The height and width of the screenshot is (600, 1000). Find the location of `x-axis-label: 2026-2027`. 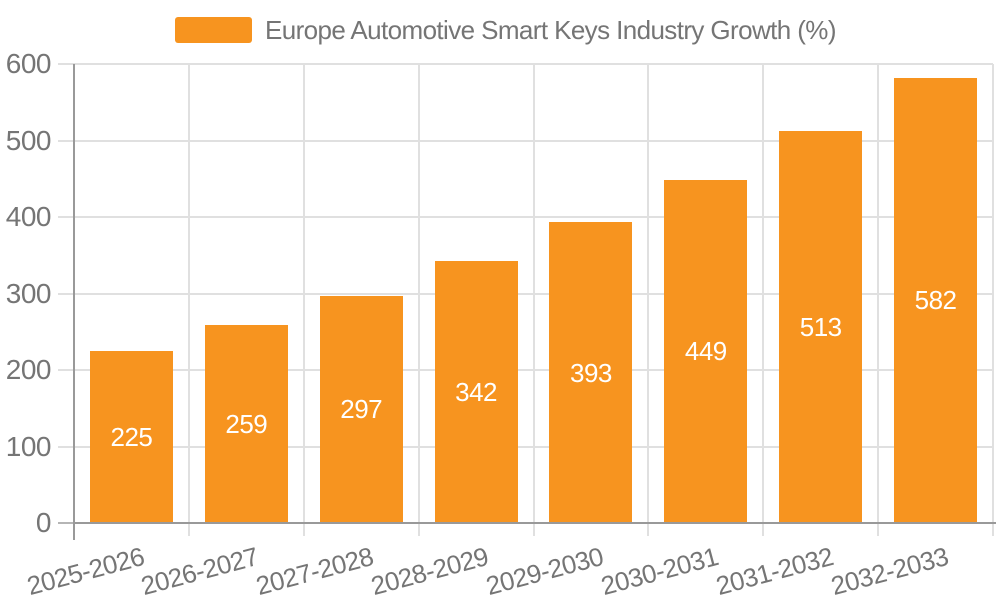

x-axis-label: 2026-2027 is located at coordinates (200, 570).